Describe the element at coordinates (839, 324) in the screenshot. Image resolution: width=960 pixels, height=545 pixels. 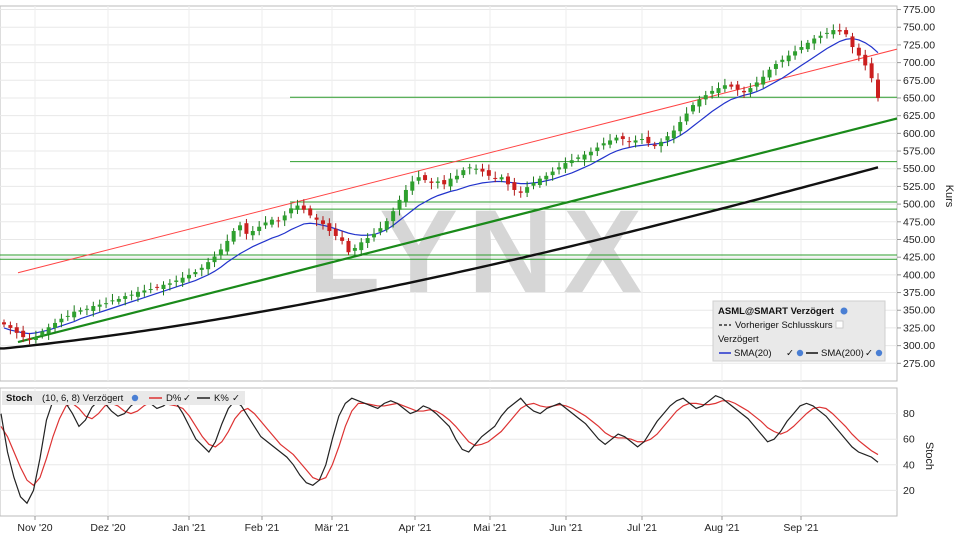
I see `legend-prev-close-checkbox` at that location.